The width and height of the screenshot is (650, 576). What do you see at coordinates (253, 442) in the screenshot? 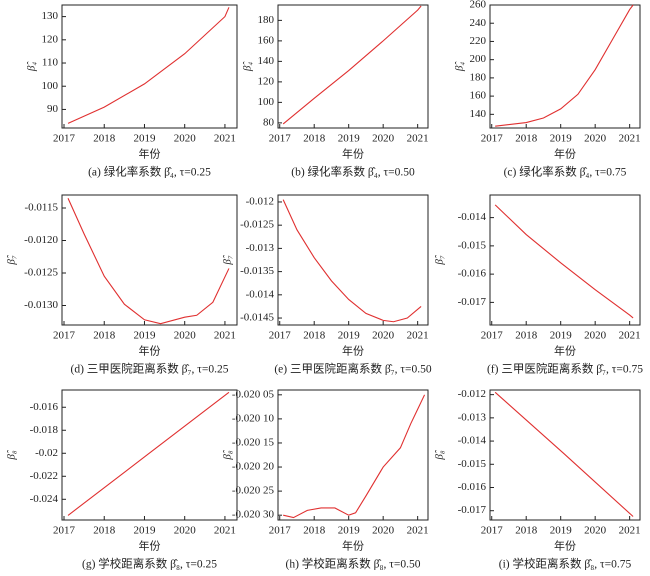
I see `y-tick-label: -0.020 15` at bounding box center [253, 442].